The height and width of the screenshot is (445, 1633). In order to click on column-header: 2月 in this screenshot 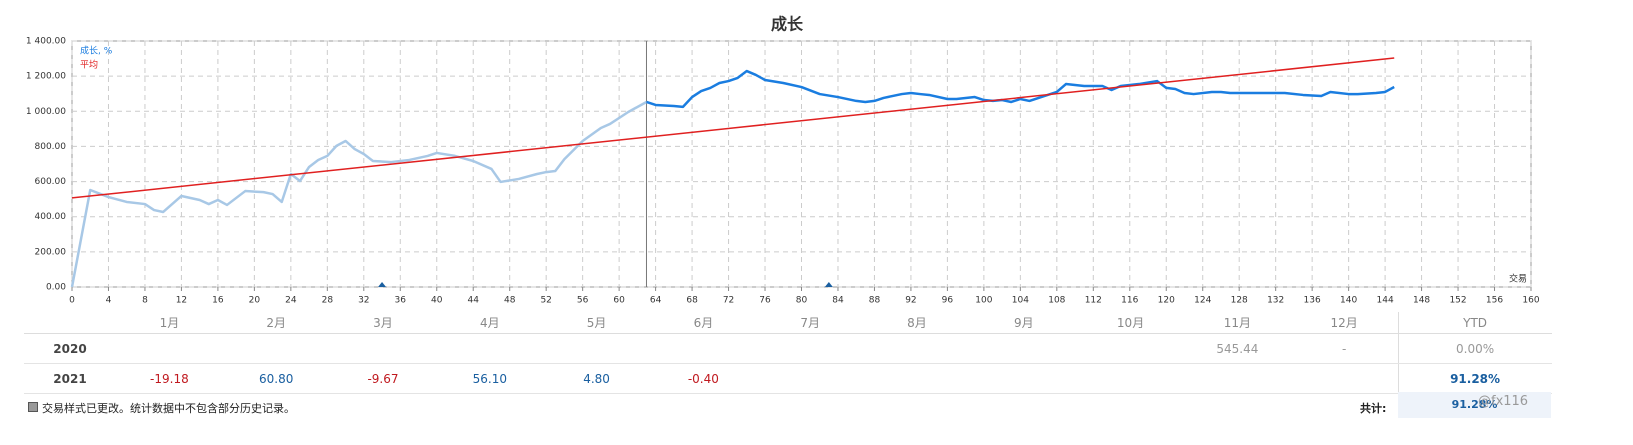, I will do `click(276, 323)`.